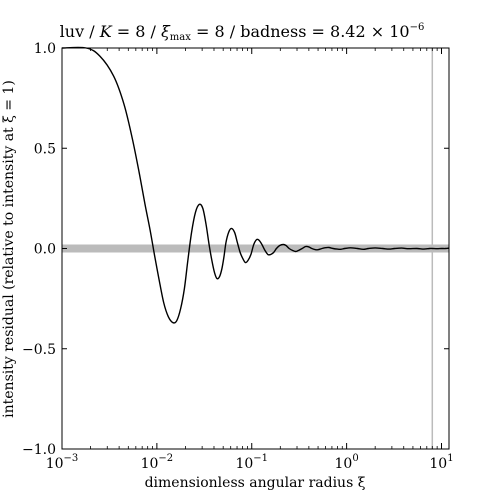 The width and height of the screenshot is (500, 500). What do you see at coordinates (157, 462) in the screenshot?
I see `x-tick-label: 10⁻²` at bounding box center [157, 462].